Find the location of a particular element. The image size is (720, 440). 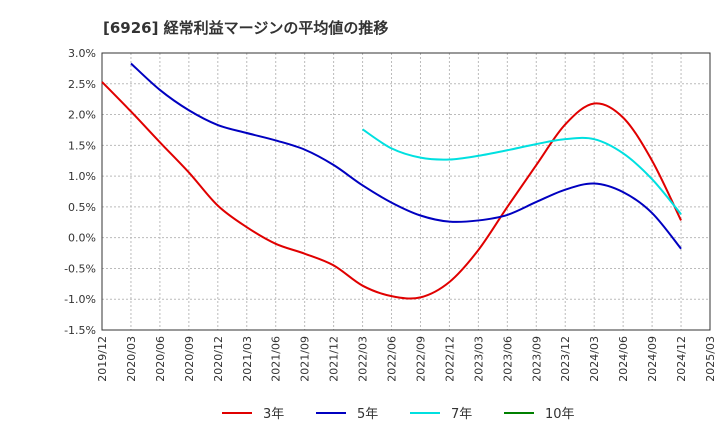

x-tick-label: 2021/06 is located at coordinates (276, 359).